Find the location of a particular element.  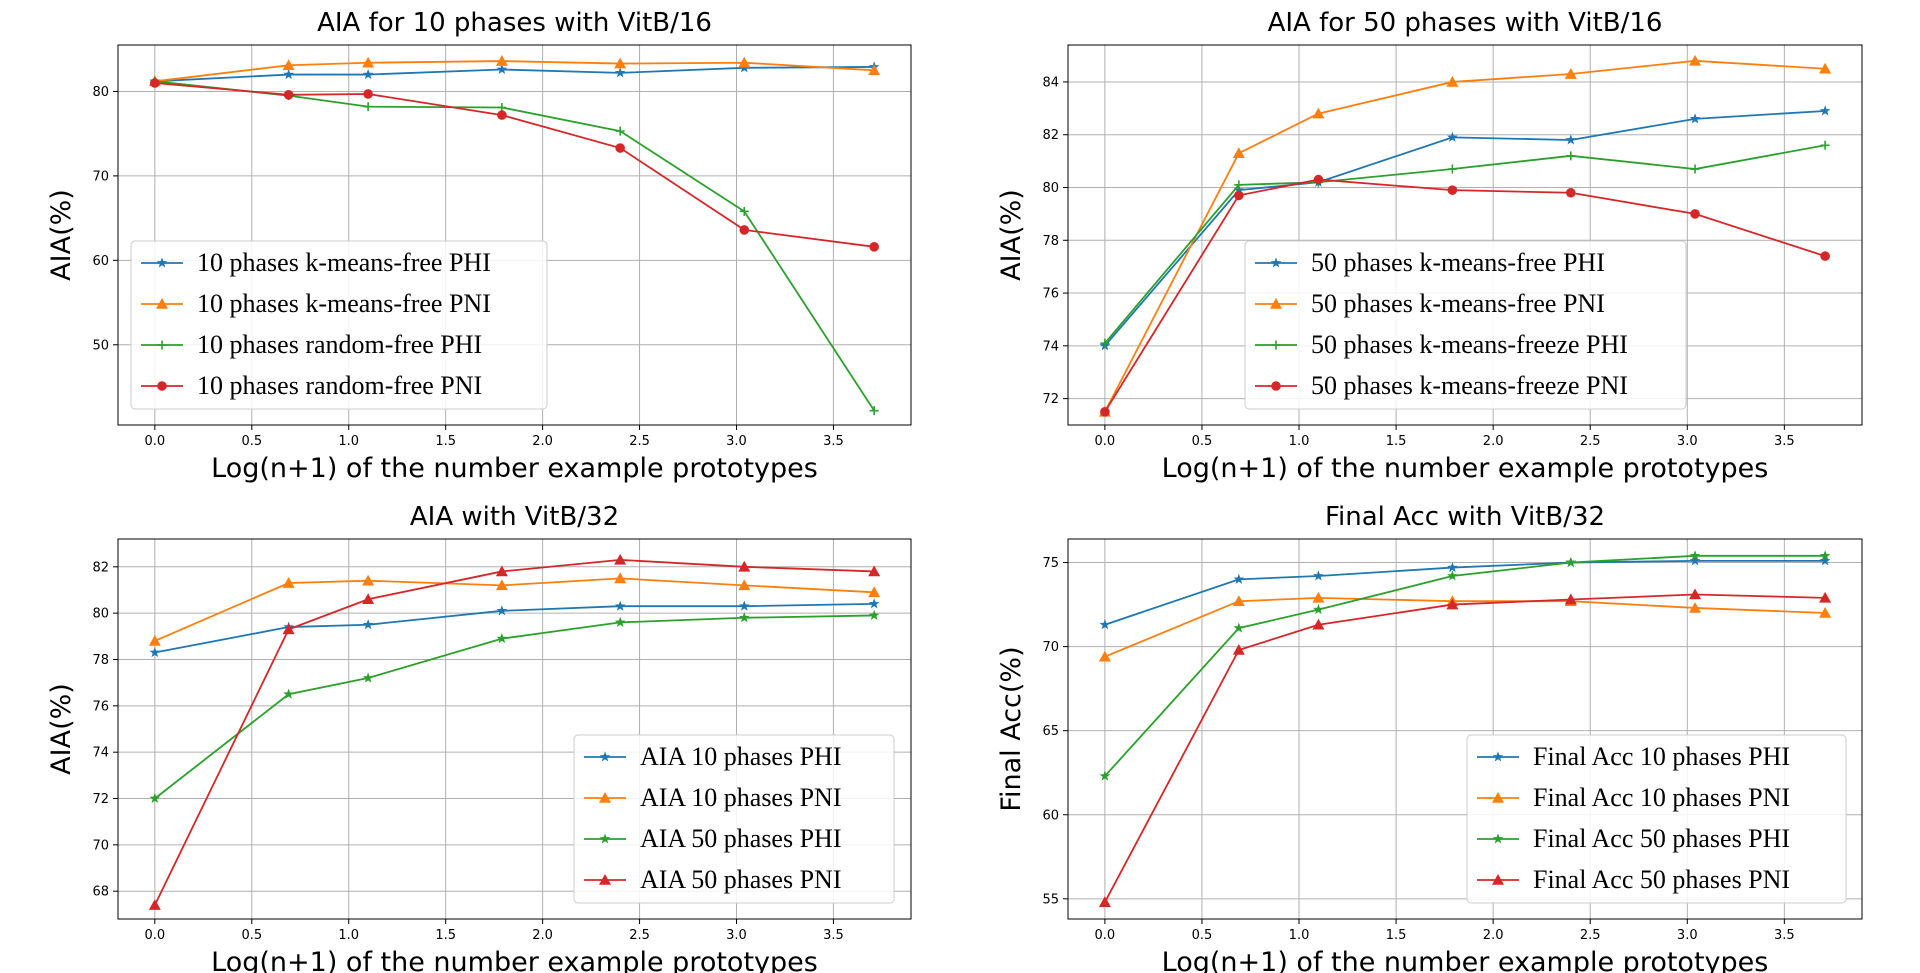

y-tick-label: 70 is located at coordinates (1050, 647).